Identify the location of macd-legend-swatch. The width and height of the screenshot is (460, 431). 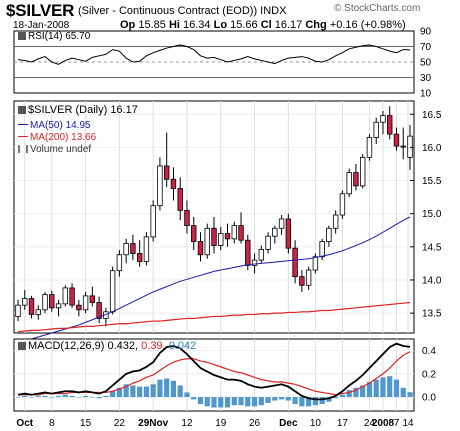
(22, 346).